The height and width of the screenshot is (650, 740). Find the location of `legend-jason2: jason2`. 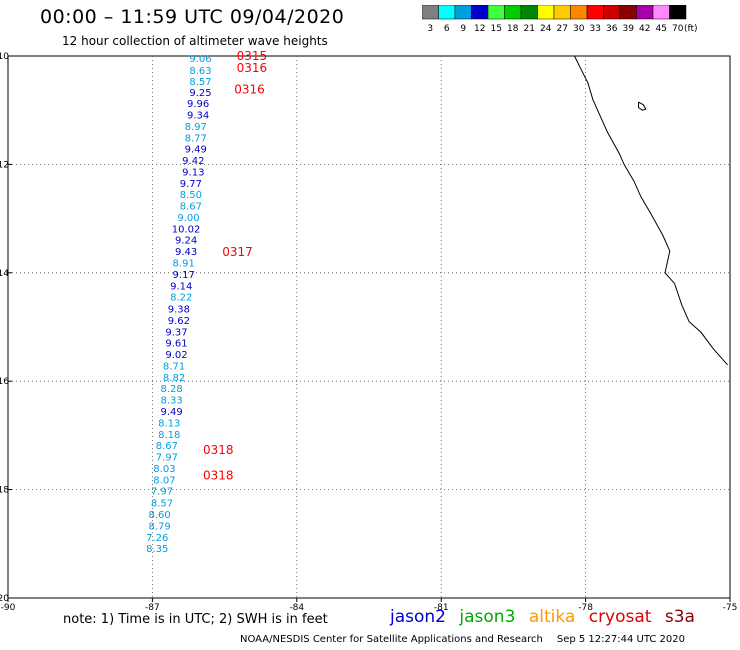

legend-jason2: jason2 is located at coordinates (418, 617).